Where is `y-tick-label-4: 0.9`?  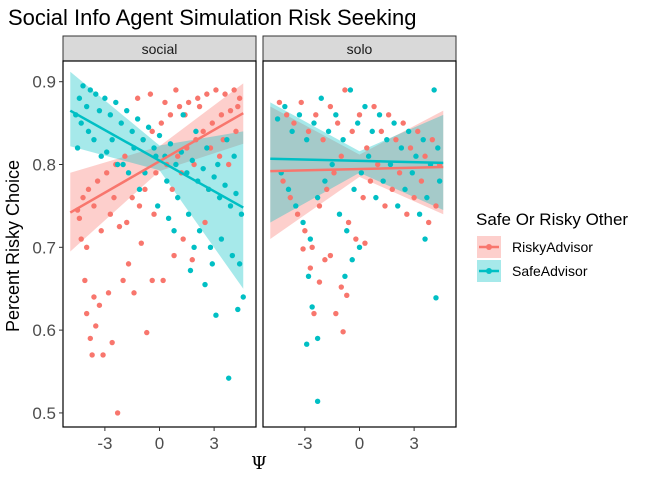
y-tick-label-4: 0.9 is located at coordinates (44, 82).